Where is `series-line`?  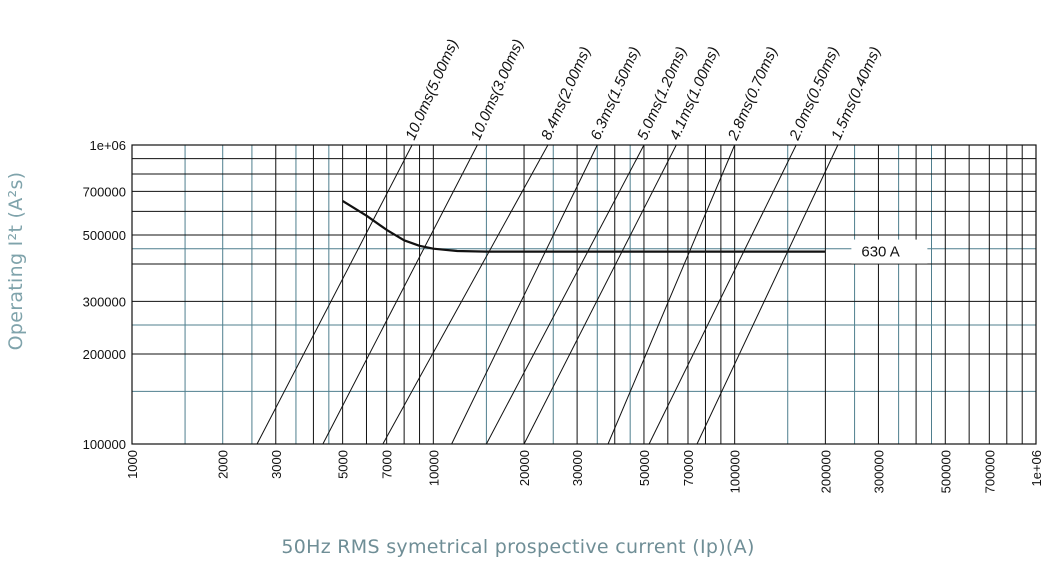
series-line is located at coordinates (584, 226).